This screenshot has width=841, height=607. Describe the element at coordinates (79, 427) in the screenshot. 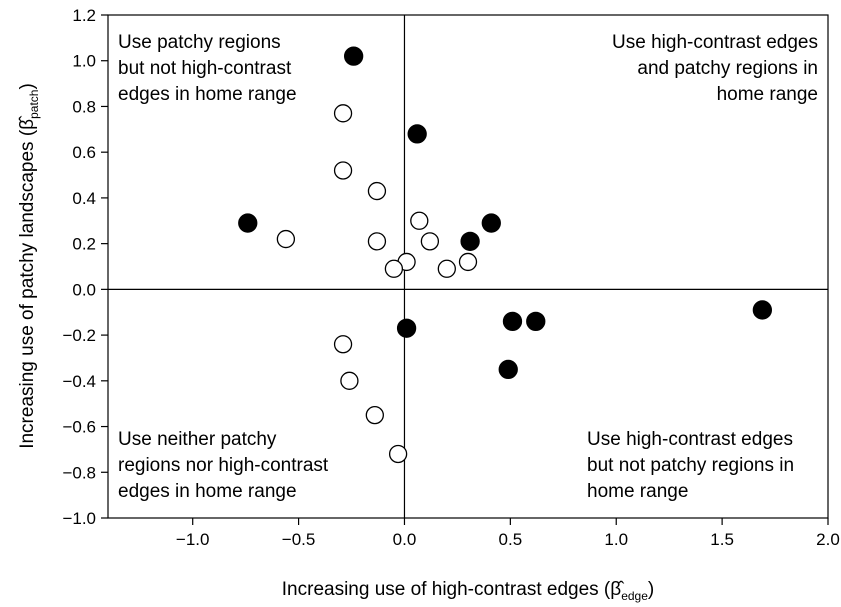

I see `y-tick-label: −0.6` at that location.